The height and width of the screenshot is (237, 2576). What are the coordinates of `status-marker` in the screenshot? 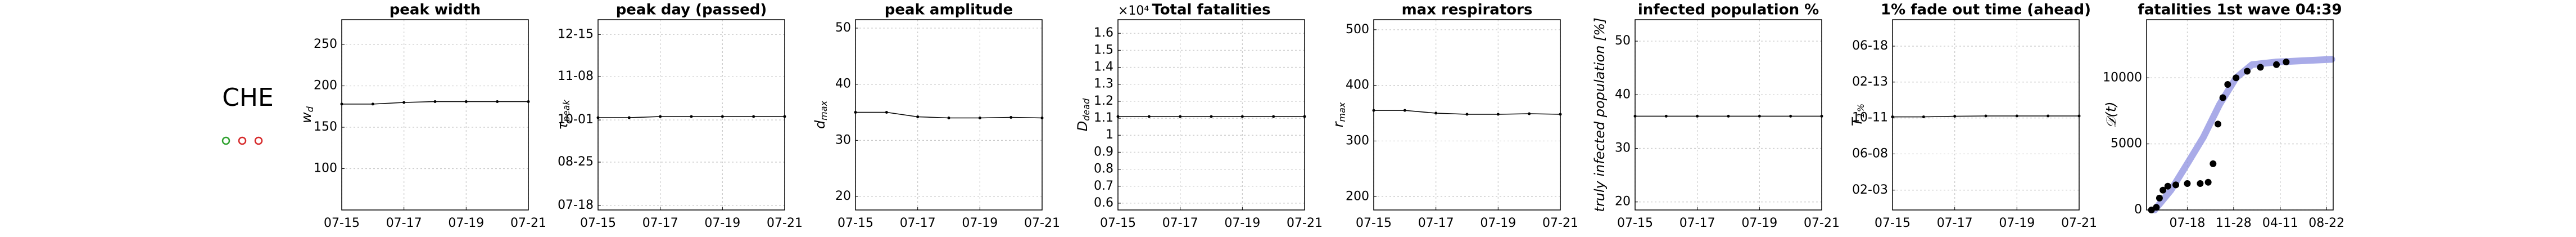 It's located at (242, 140).